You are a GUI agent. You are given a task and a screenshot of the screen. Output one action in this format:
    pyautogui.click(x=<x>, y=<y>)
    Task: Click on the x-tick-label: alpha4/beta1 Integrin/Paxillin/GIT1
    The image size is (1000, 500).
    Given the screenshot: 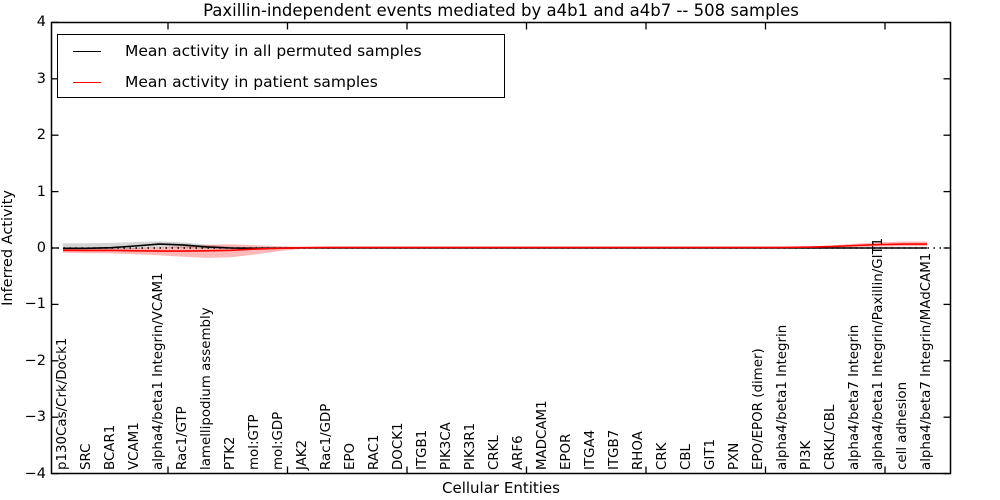 What is the action you would take?
    pyautogui.click(x=878, y=353)
    